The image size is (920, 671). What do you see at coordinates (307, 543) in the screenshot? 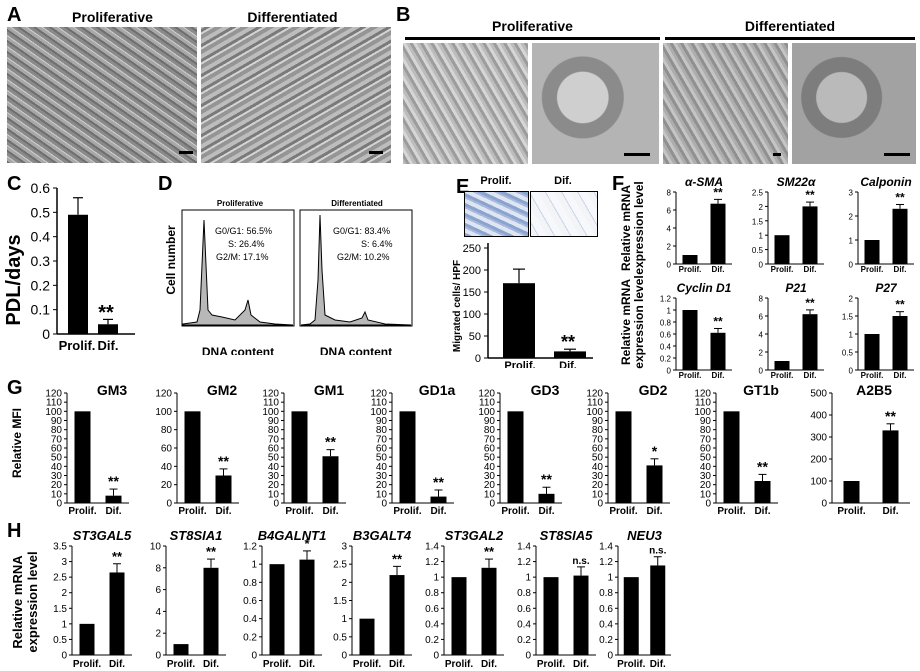
I see `significance-marker: *` at bounding box center [307, 543].